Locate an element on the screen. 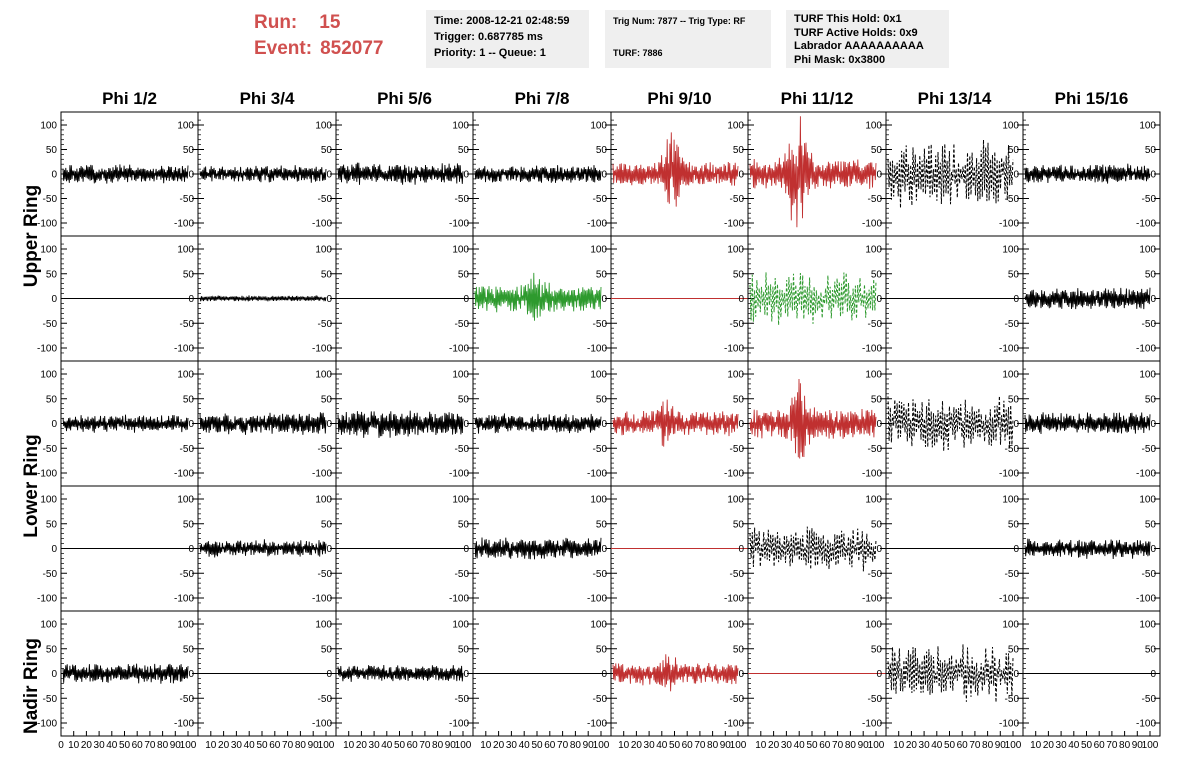  trig-text: Trig Num: 7877 -- Trig Type: RF is located at coordinates (679, 21).